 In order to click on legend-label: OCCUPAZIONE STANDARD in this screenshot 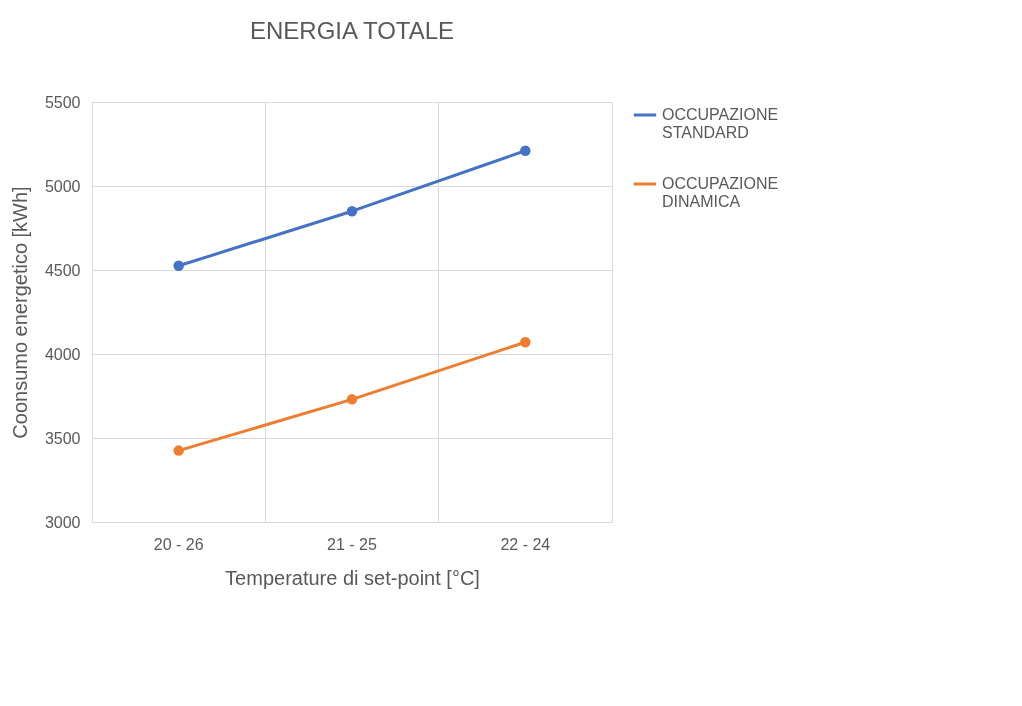, I will do `click(720, 123)`.